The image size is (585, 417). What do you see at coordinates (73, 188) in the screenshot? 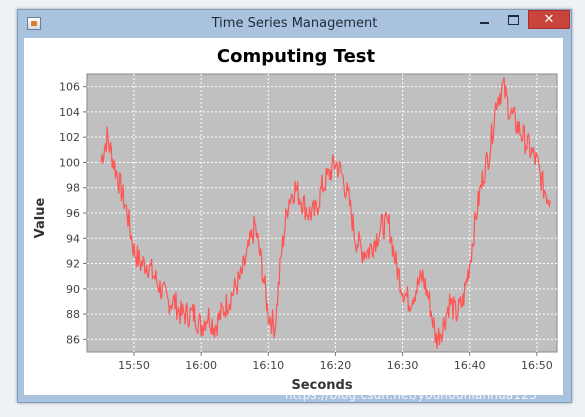
I see `y-tick-label: 98` at bounding box center [73, 188].